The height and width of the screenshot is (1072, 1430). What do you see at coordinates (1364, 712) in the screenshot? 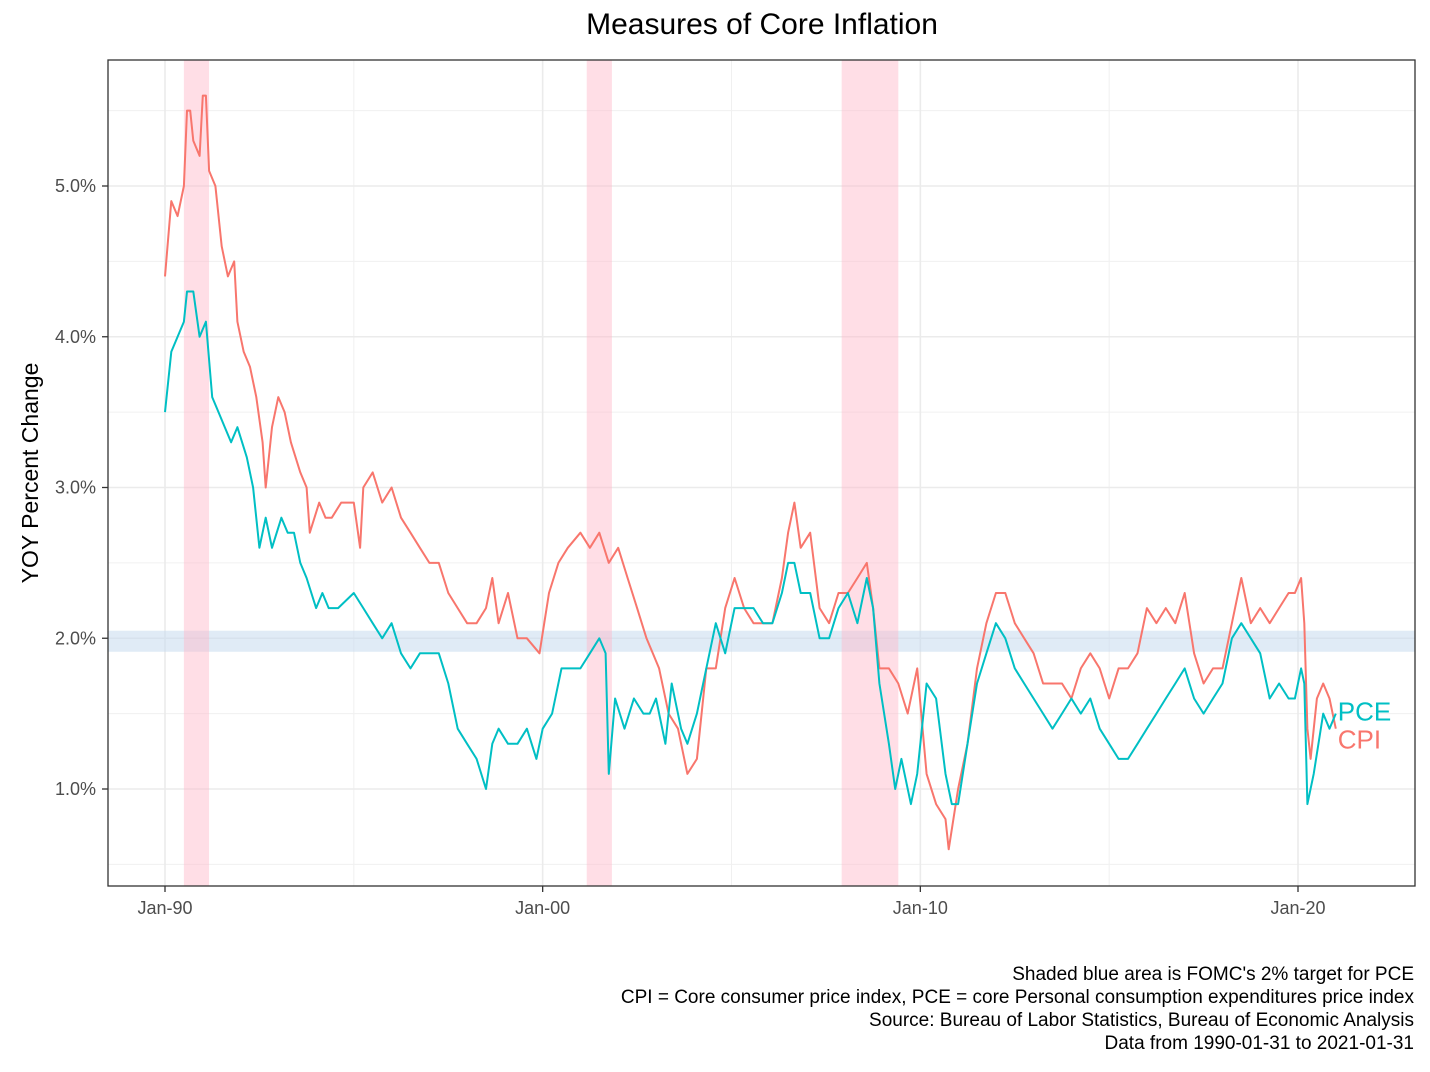
I see `series-label-pce: PCE` at bounding box center [1364, 712].